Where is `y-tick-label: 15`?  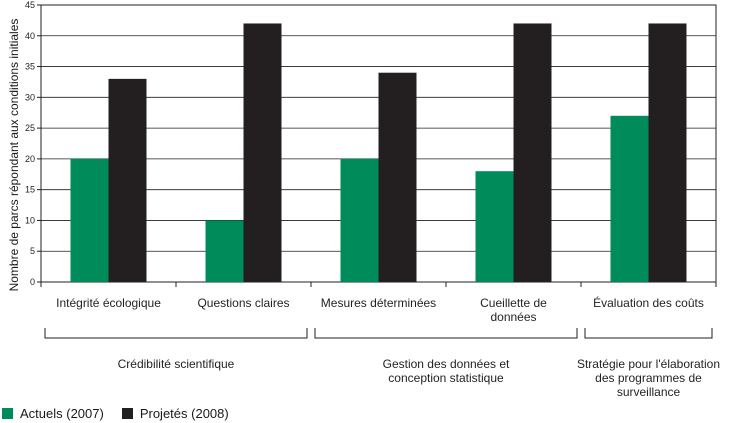 y-tick-label: 15 is located at coordinates (30, 190).